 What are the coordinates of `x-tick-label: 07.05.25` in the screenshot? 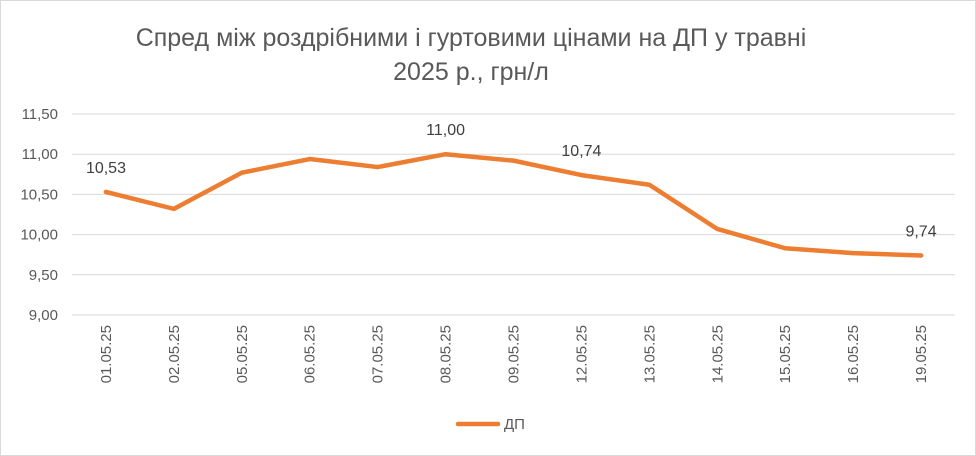 It's located at (378, 354).